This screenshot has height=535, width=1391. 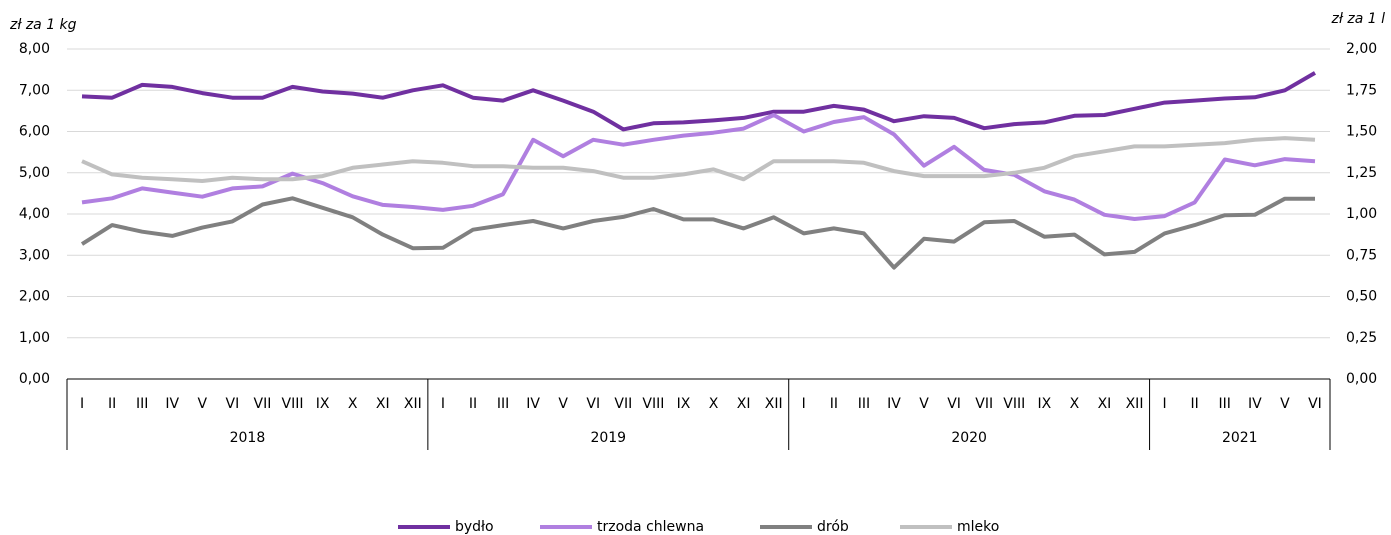 I want to click on y2-tick-label: 1,25, so click(x=1361, y=173).